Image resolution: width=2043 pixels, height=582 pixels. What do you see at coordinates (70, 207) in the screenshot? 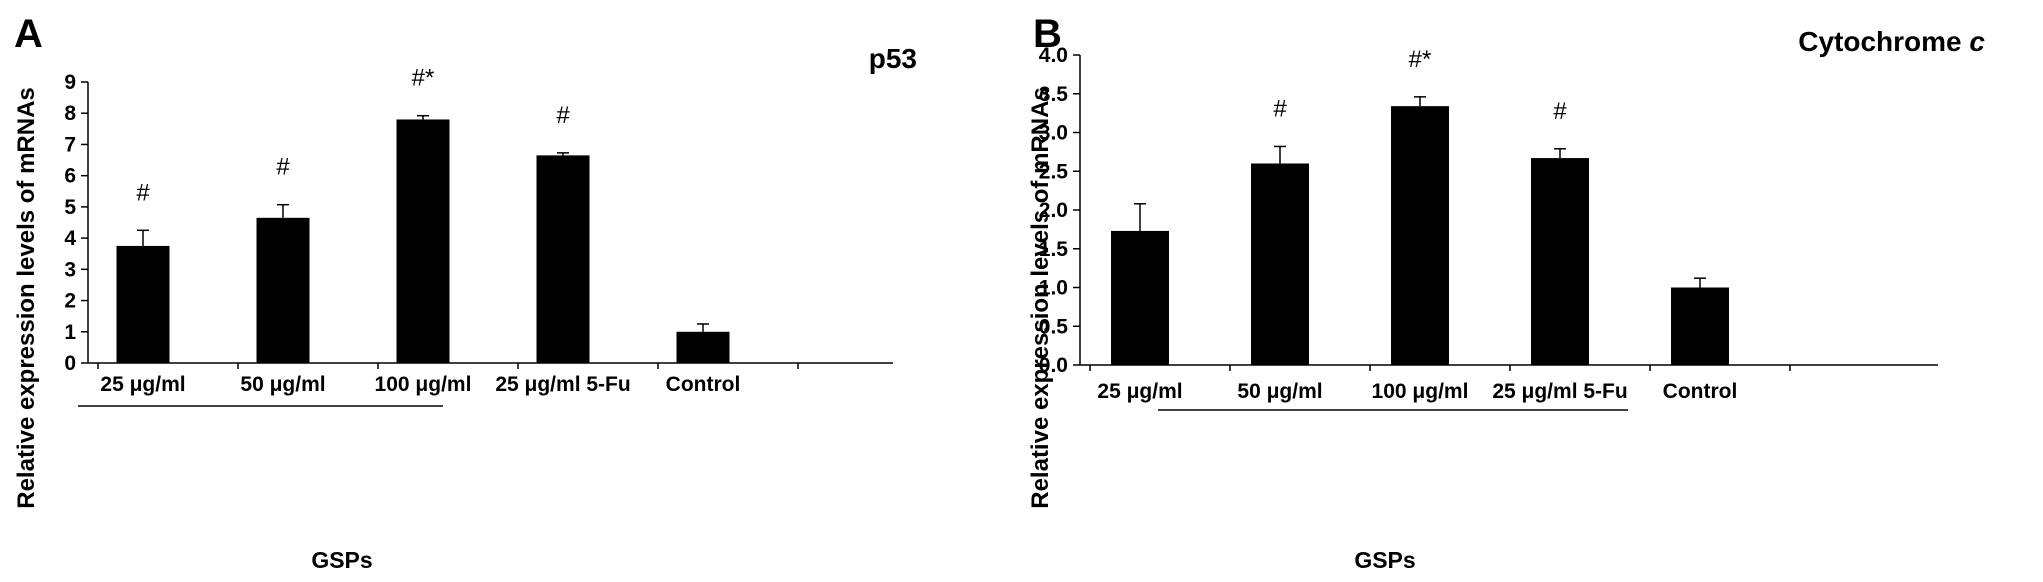
I see `y-tick-label: 5` at bounding box center [70, 207].